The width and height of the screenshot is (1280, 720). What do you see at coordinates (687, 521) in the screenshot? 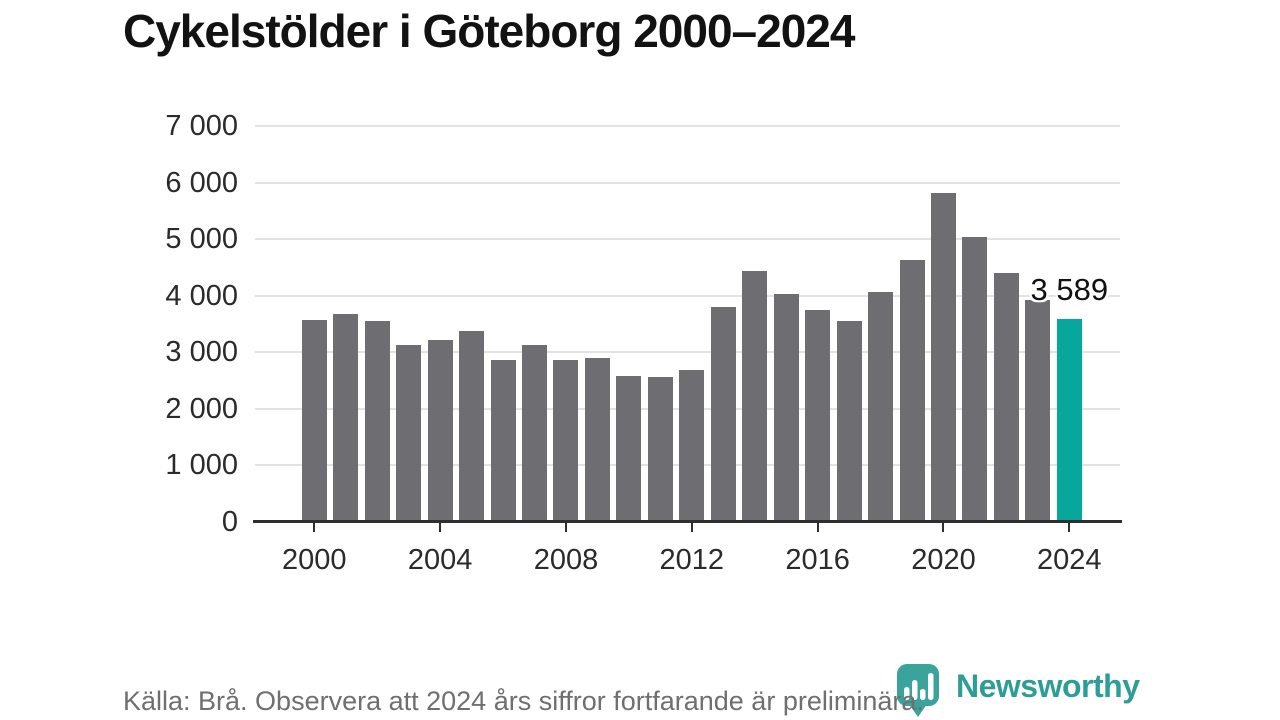
I see `x-axis-line` at bounding box center [687, 521].